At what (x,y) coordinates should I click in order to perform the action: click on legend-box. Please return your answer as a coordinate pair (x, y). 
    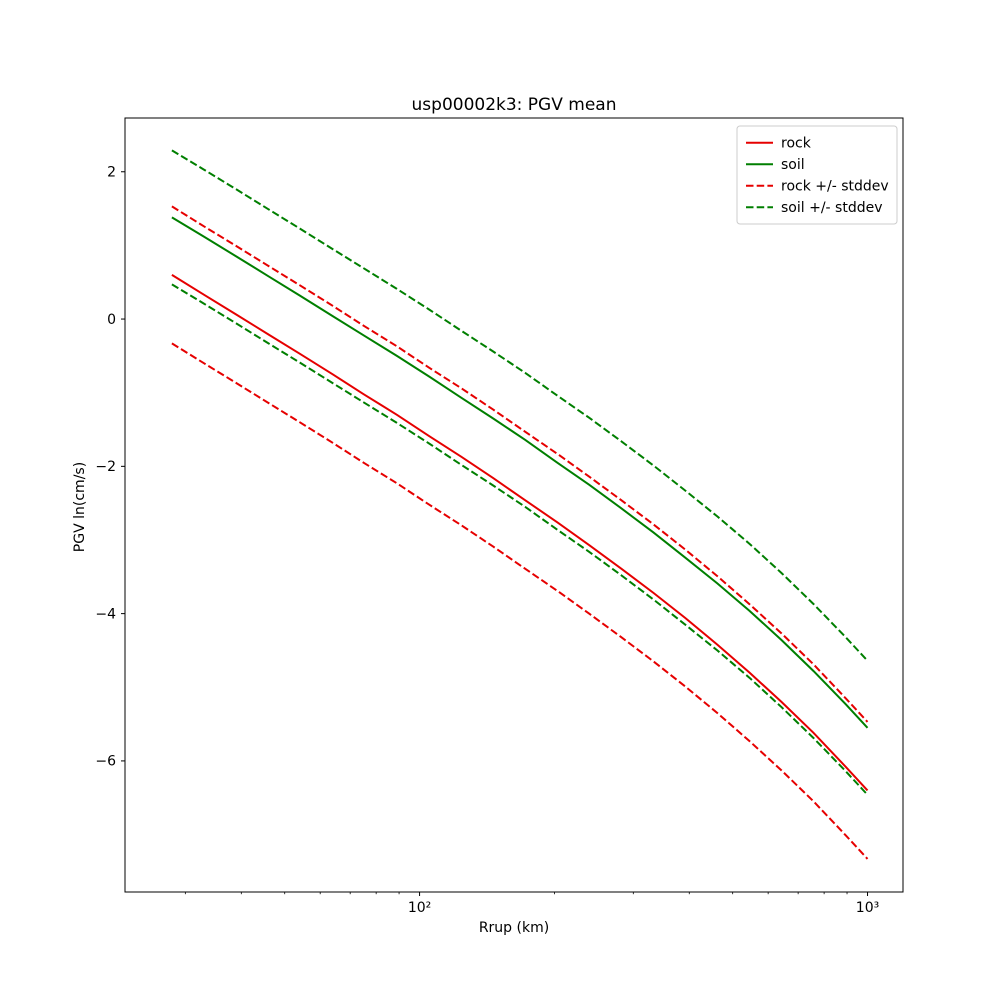
    Looking at the image, I should click on (817, 175).